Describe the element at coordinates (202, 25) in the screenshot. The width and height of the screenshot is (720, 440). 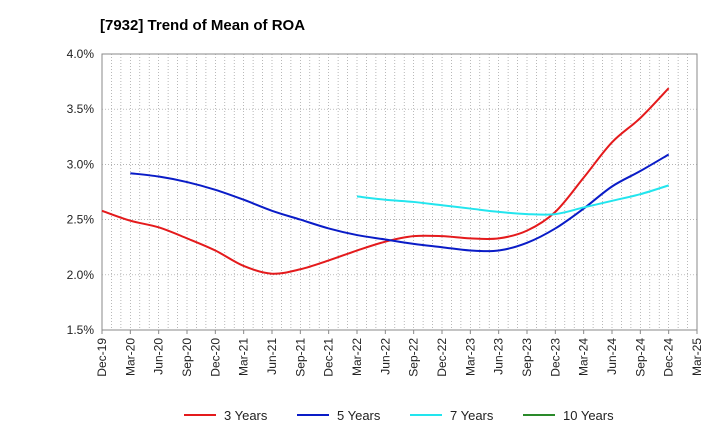
I see `chart-title: [7932] Trend of Mean of ROA` at that location.